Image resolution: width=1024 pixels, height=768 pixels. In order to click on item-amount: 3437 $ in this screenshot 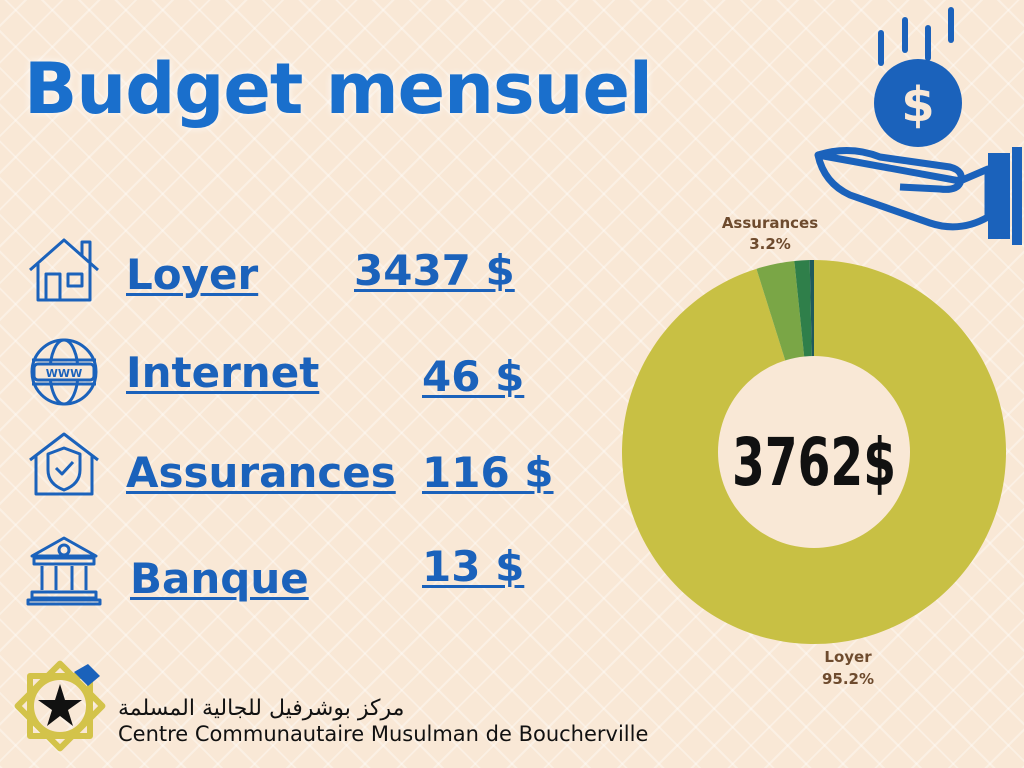, I will do `click(434, 270)`.